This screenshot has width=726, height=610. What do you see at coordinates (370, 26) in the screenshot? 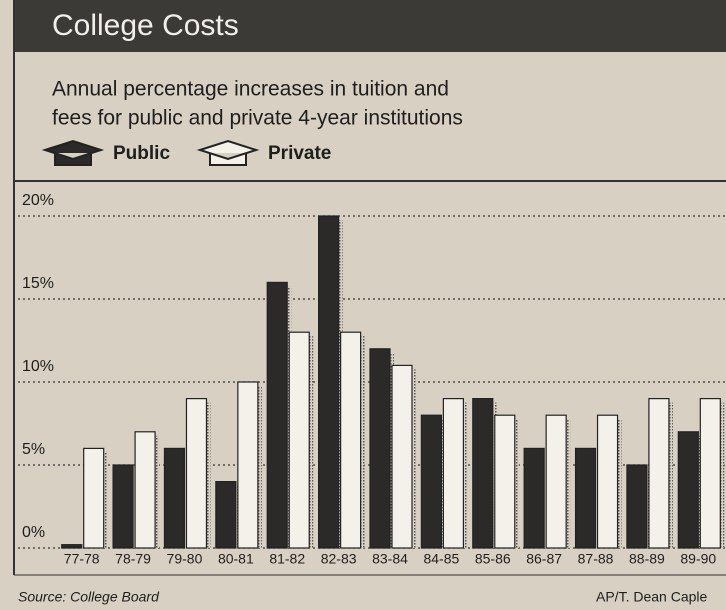
I see `title-bar` at bounding box center [370, 26].